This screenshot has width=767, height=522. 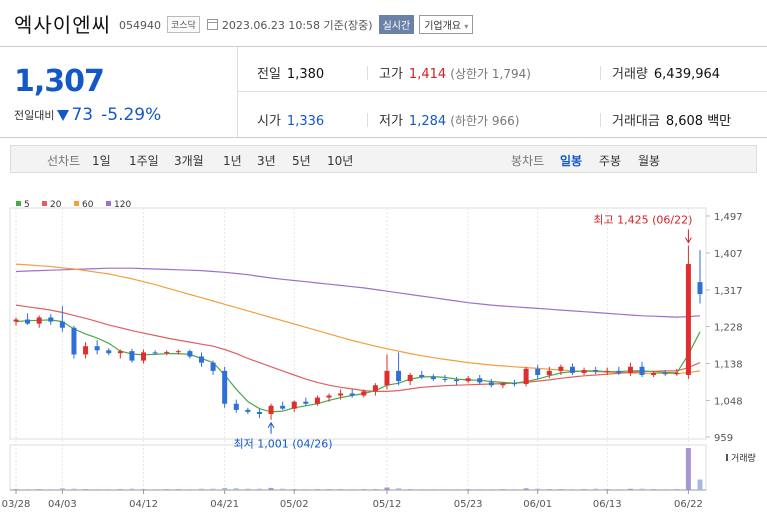 What do you see at coordinates (140, 25) in the screenshot?
I see `stock-code: 054940` at bounding box center [140, 25].